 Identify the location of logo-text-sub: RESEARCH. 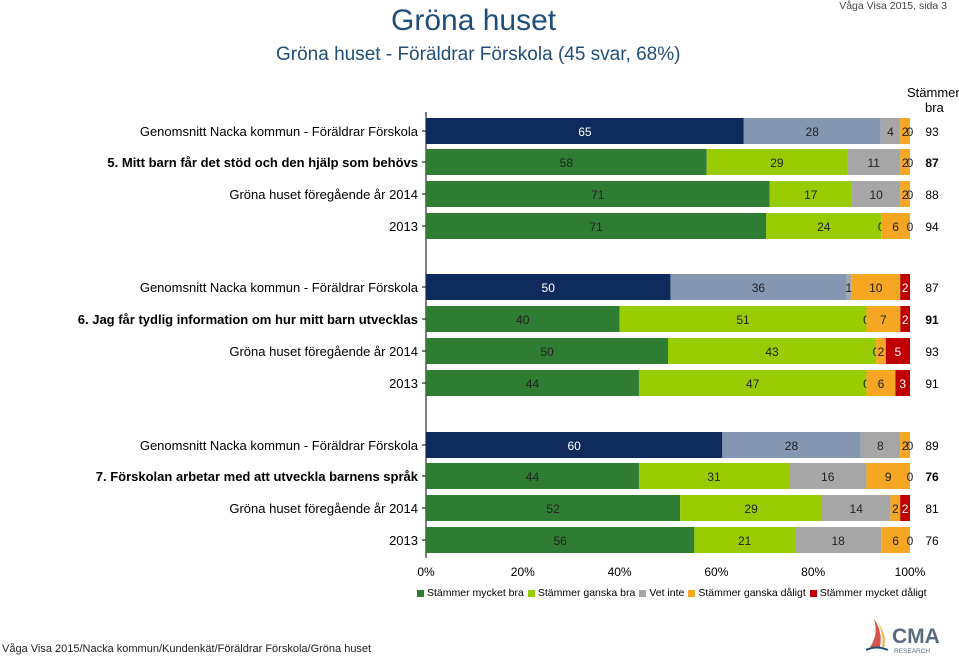
(912, 651).